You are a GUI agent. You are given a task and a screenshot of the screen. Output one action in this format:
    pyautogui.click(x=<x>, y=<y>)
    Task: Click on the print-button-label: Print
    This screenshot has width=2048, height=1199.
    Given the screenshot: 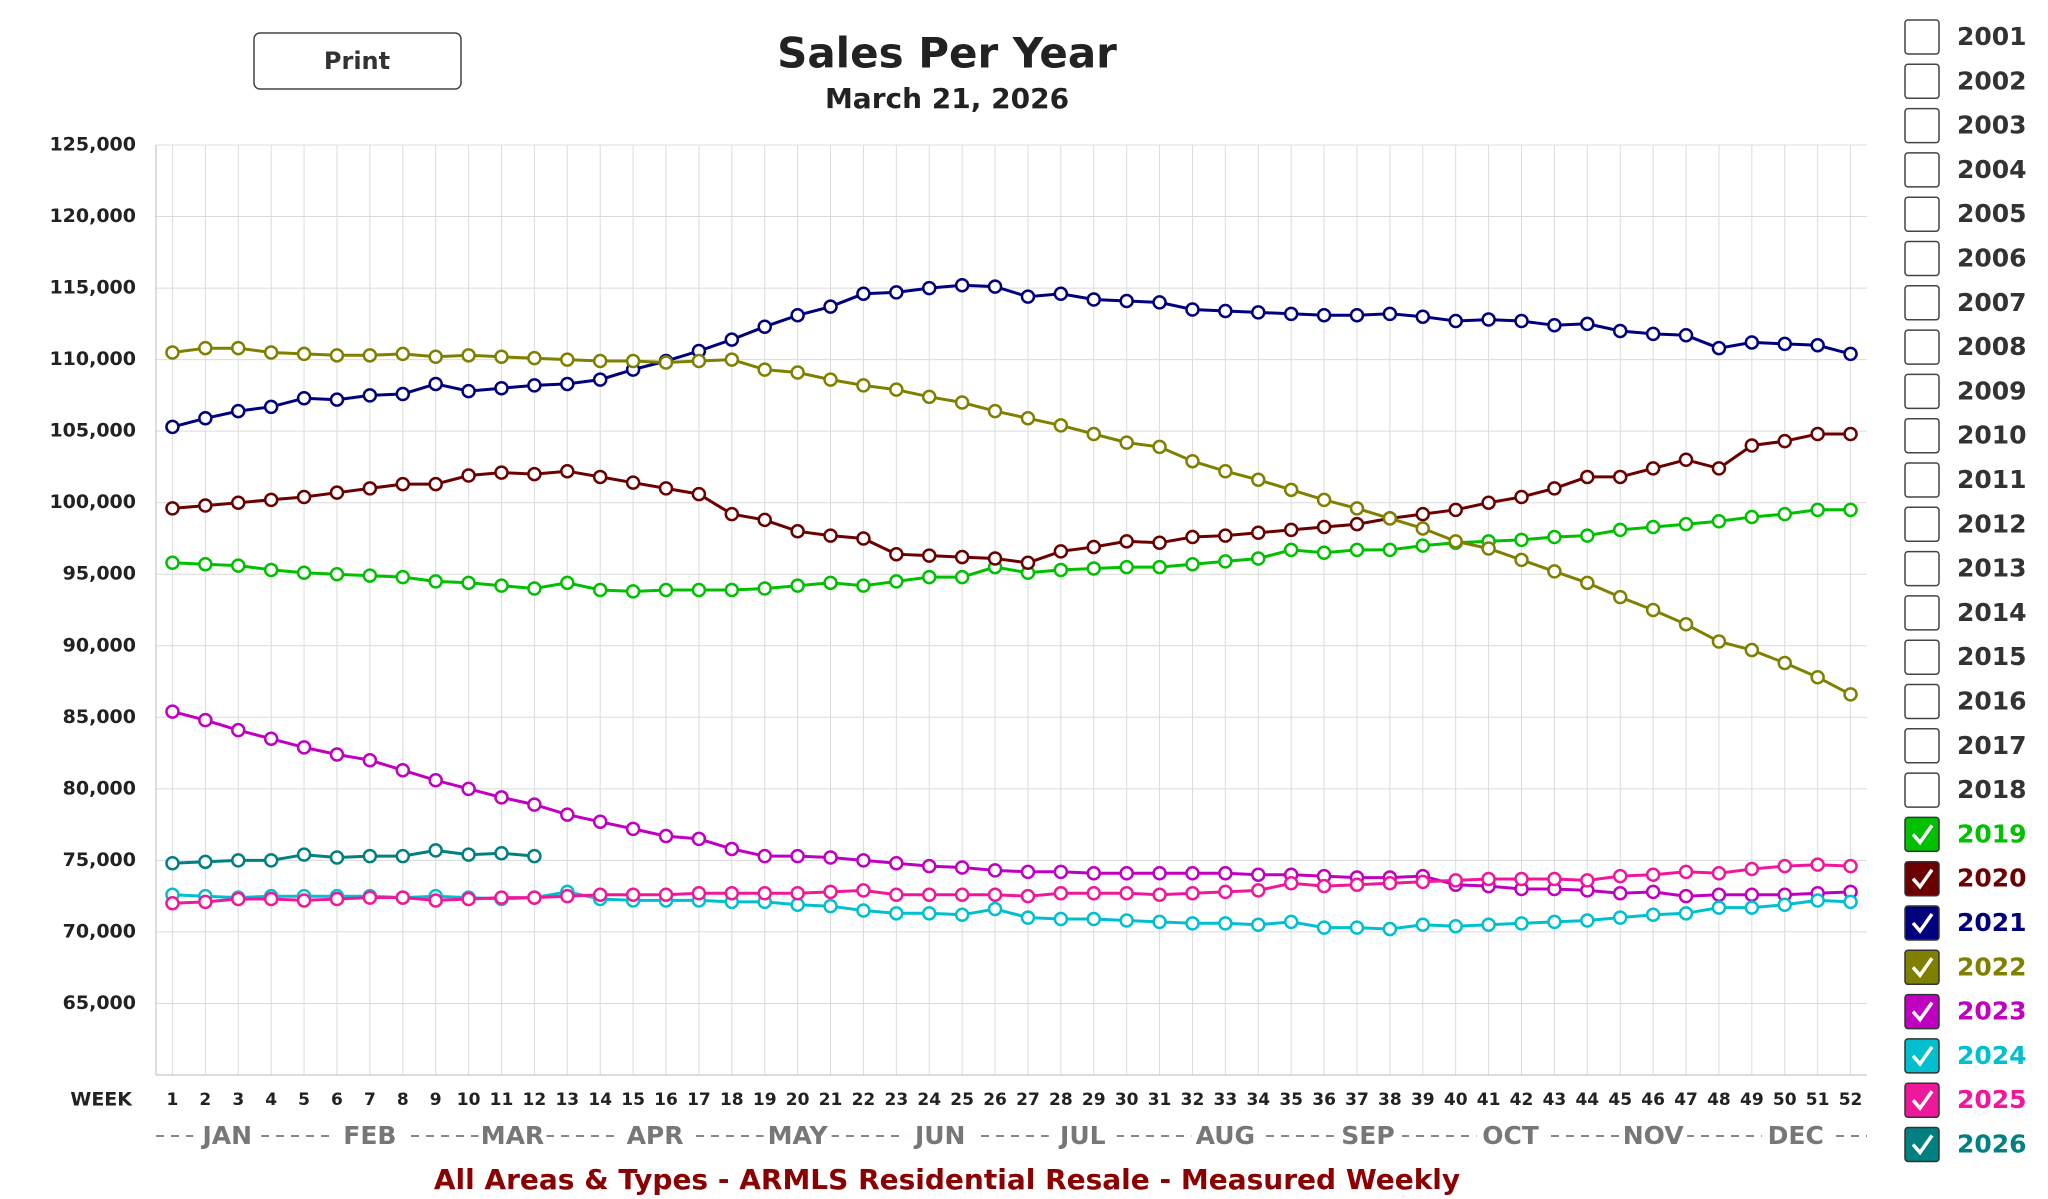 What is the action you would take?
    pyautogui.click(x=357, y=61)
    